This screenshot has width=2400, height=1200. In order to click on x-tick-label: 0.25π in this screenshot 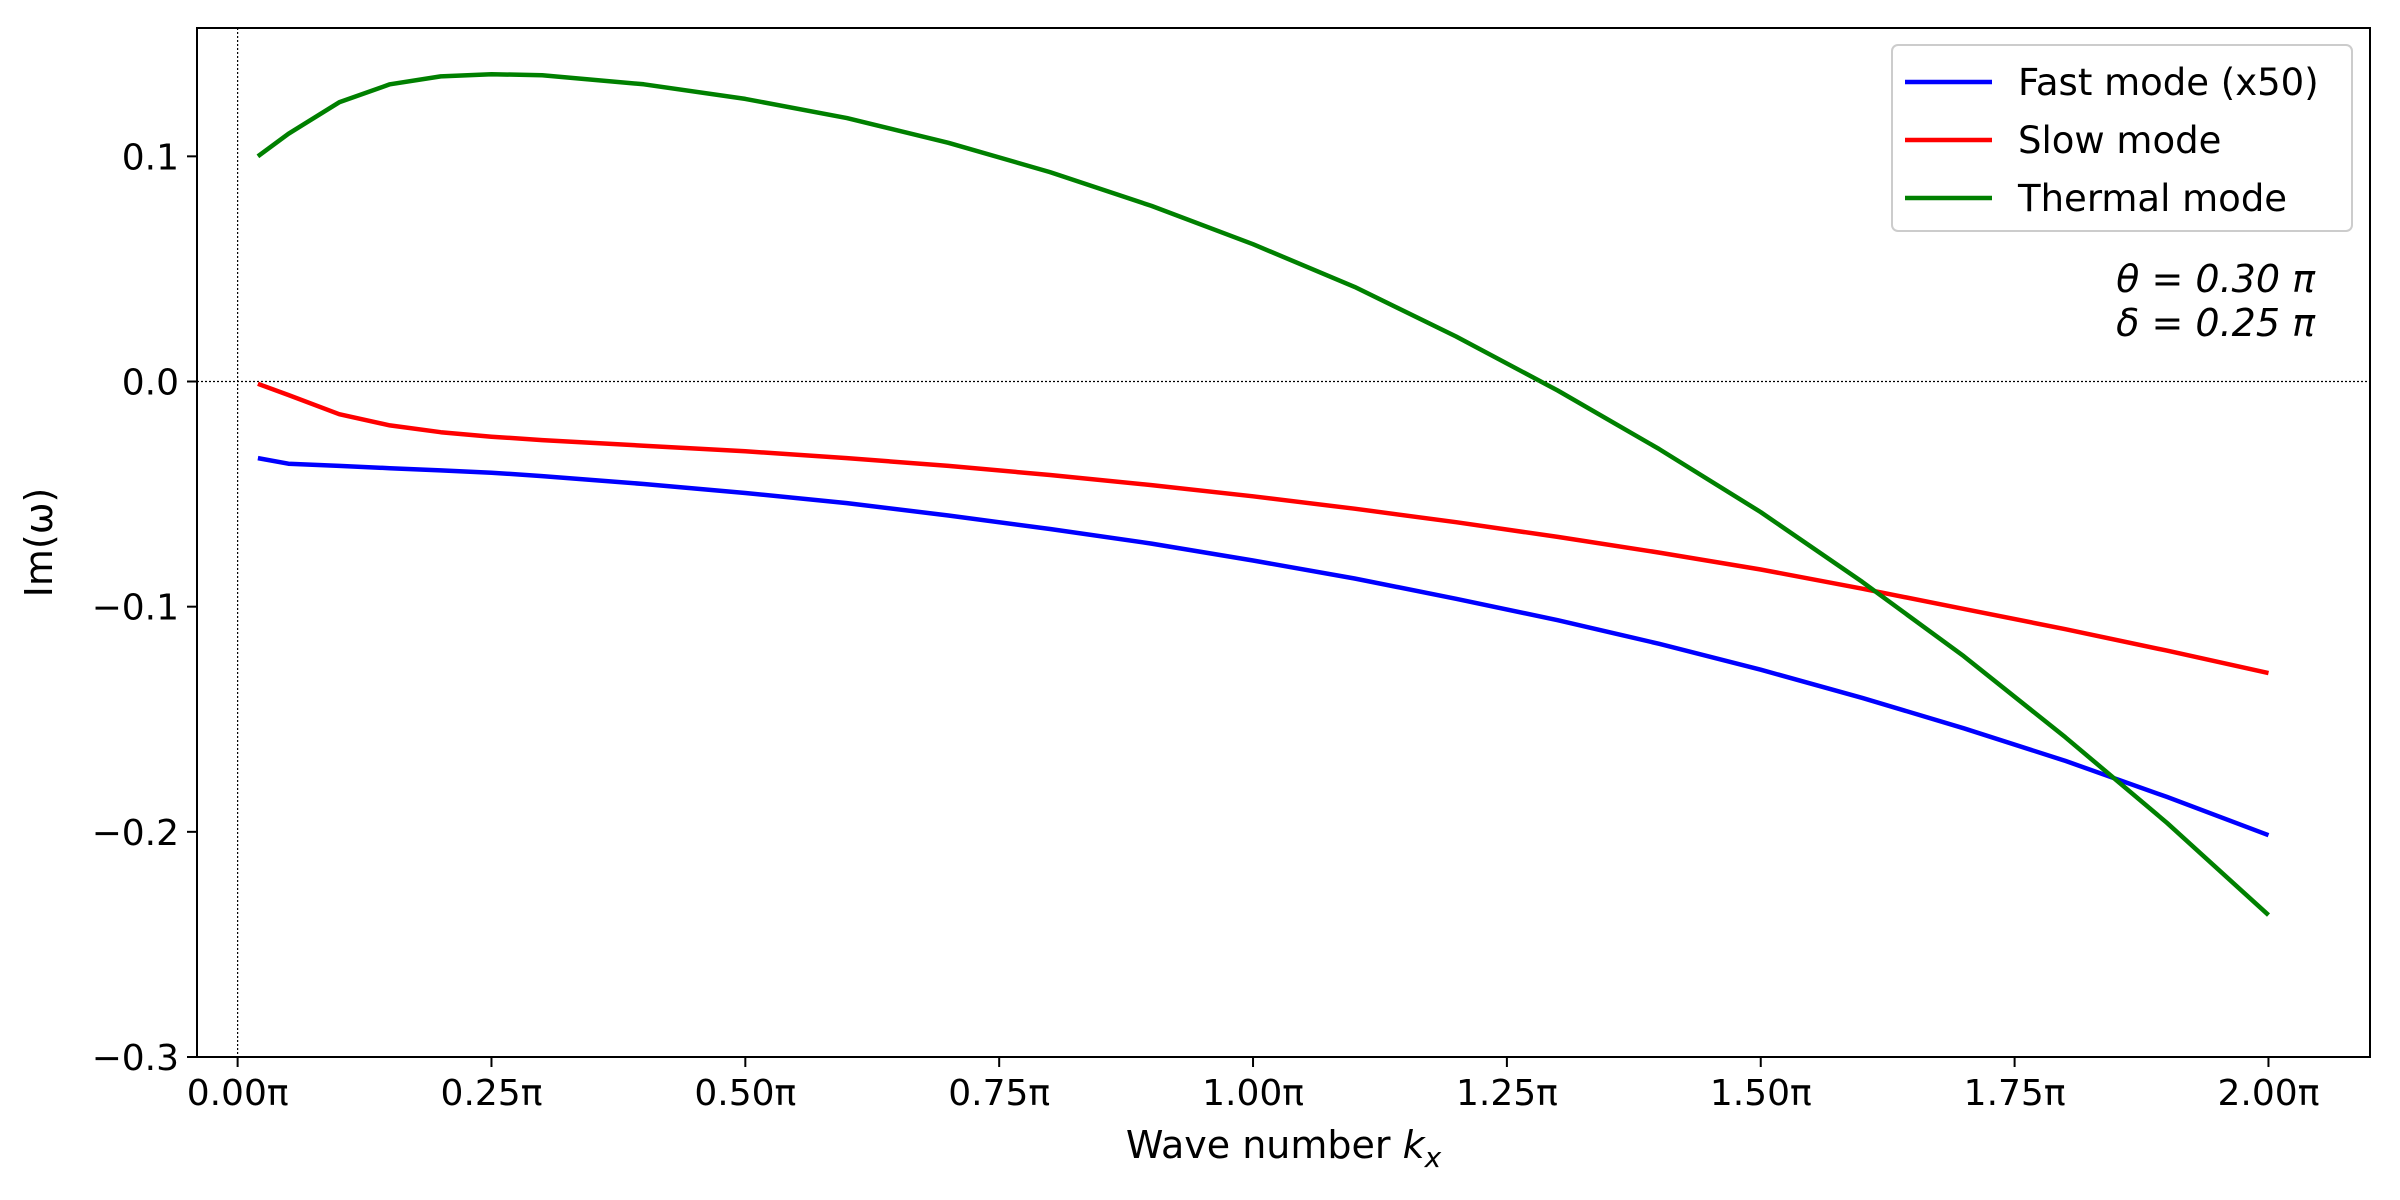, I will do `click(492, 1093)`.